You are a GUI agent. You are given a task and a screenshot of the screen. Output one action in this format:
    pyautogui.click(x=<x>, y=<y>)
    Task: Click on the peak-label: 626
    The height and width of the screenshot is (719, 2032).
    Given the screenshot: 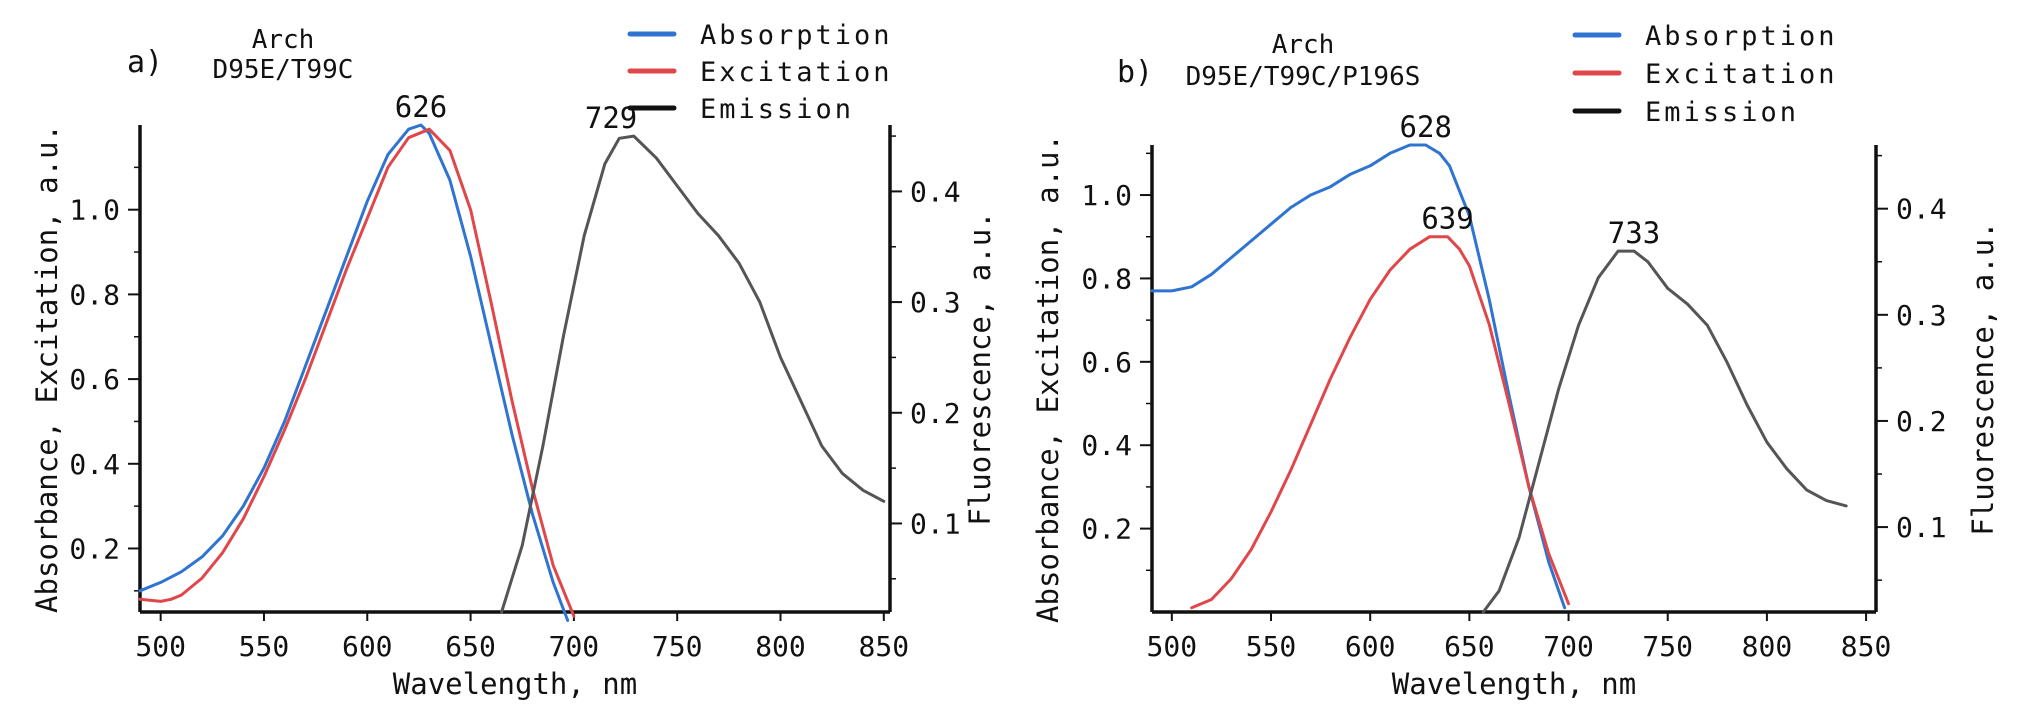 What is the action you would take?
    pyautogui.click(x=421, y=107)
    